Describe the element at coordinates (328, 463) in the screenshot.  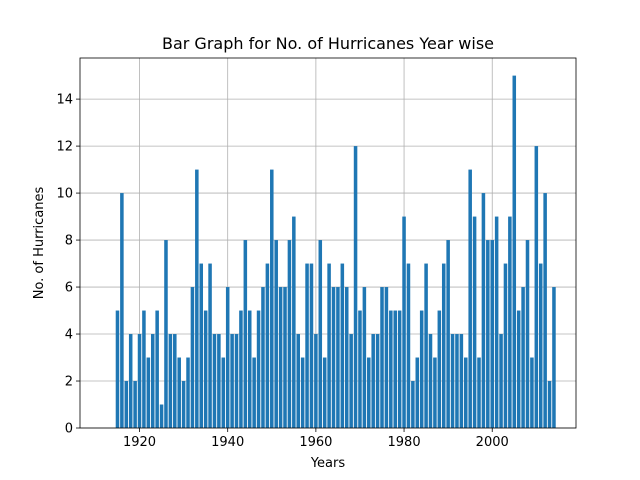
I see `x-axis-label: Years` at that location.